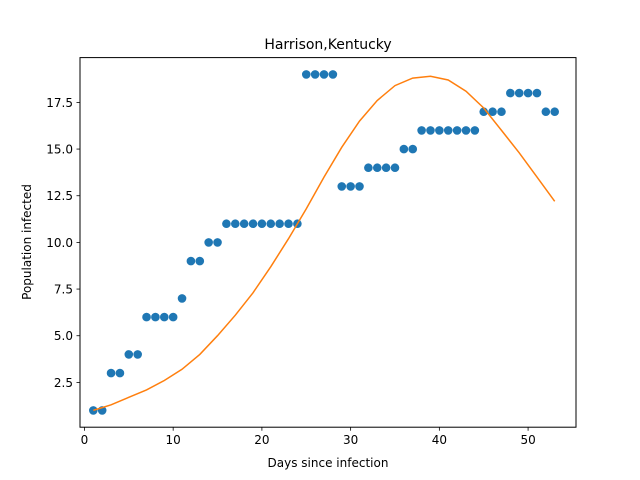 Image resolution: width=640 pixels, height=480 pixels. Describe the element at coordinates (308, 437) in the screenshot. I see `x-axis: 0 10 20 30 40 50` at that location.